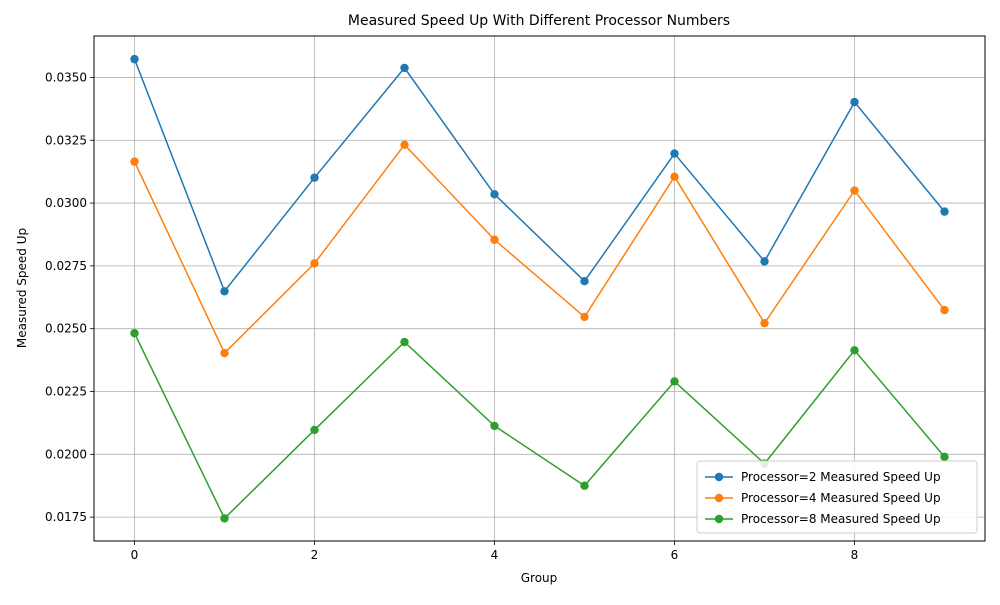 The width and height of the screenshot is (1000, 605). What do you see at coordinates (66, 203) in the screenshot?
I see `y-tick-label: 0.0300` at bounding box center [66, 203].